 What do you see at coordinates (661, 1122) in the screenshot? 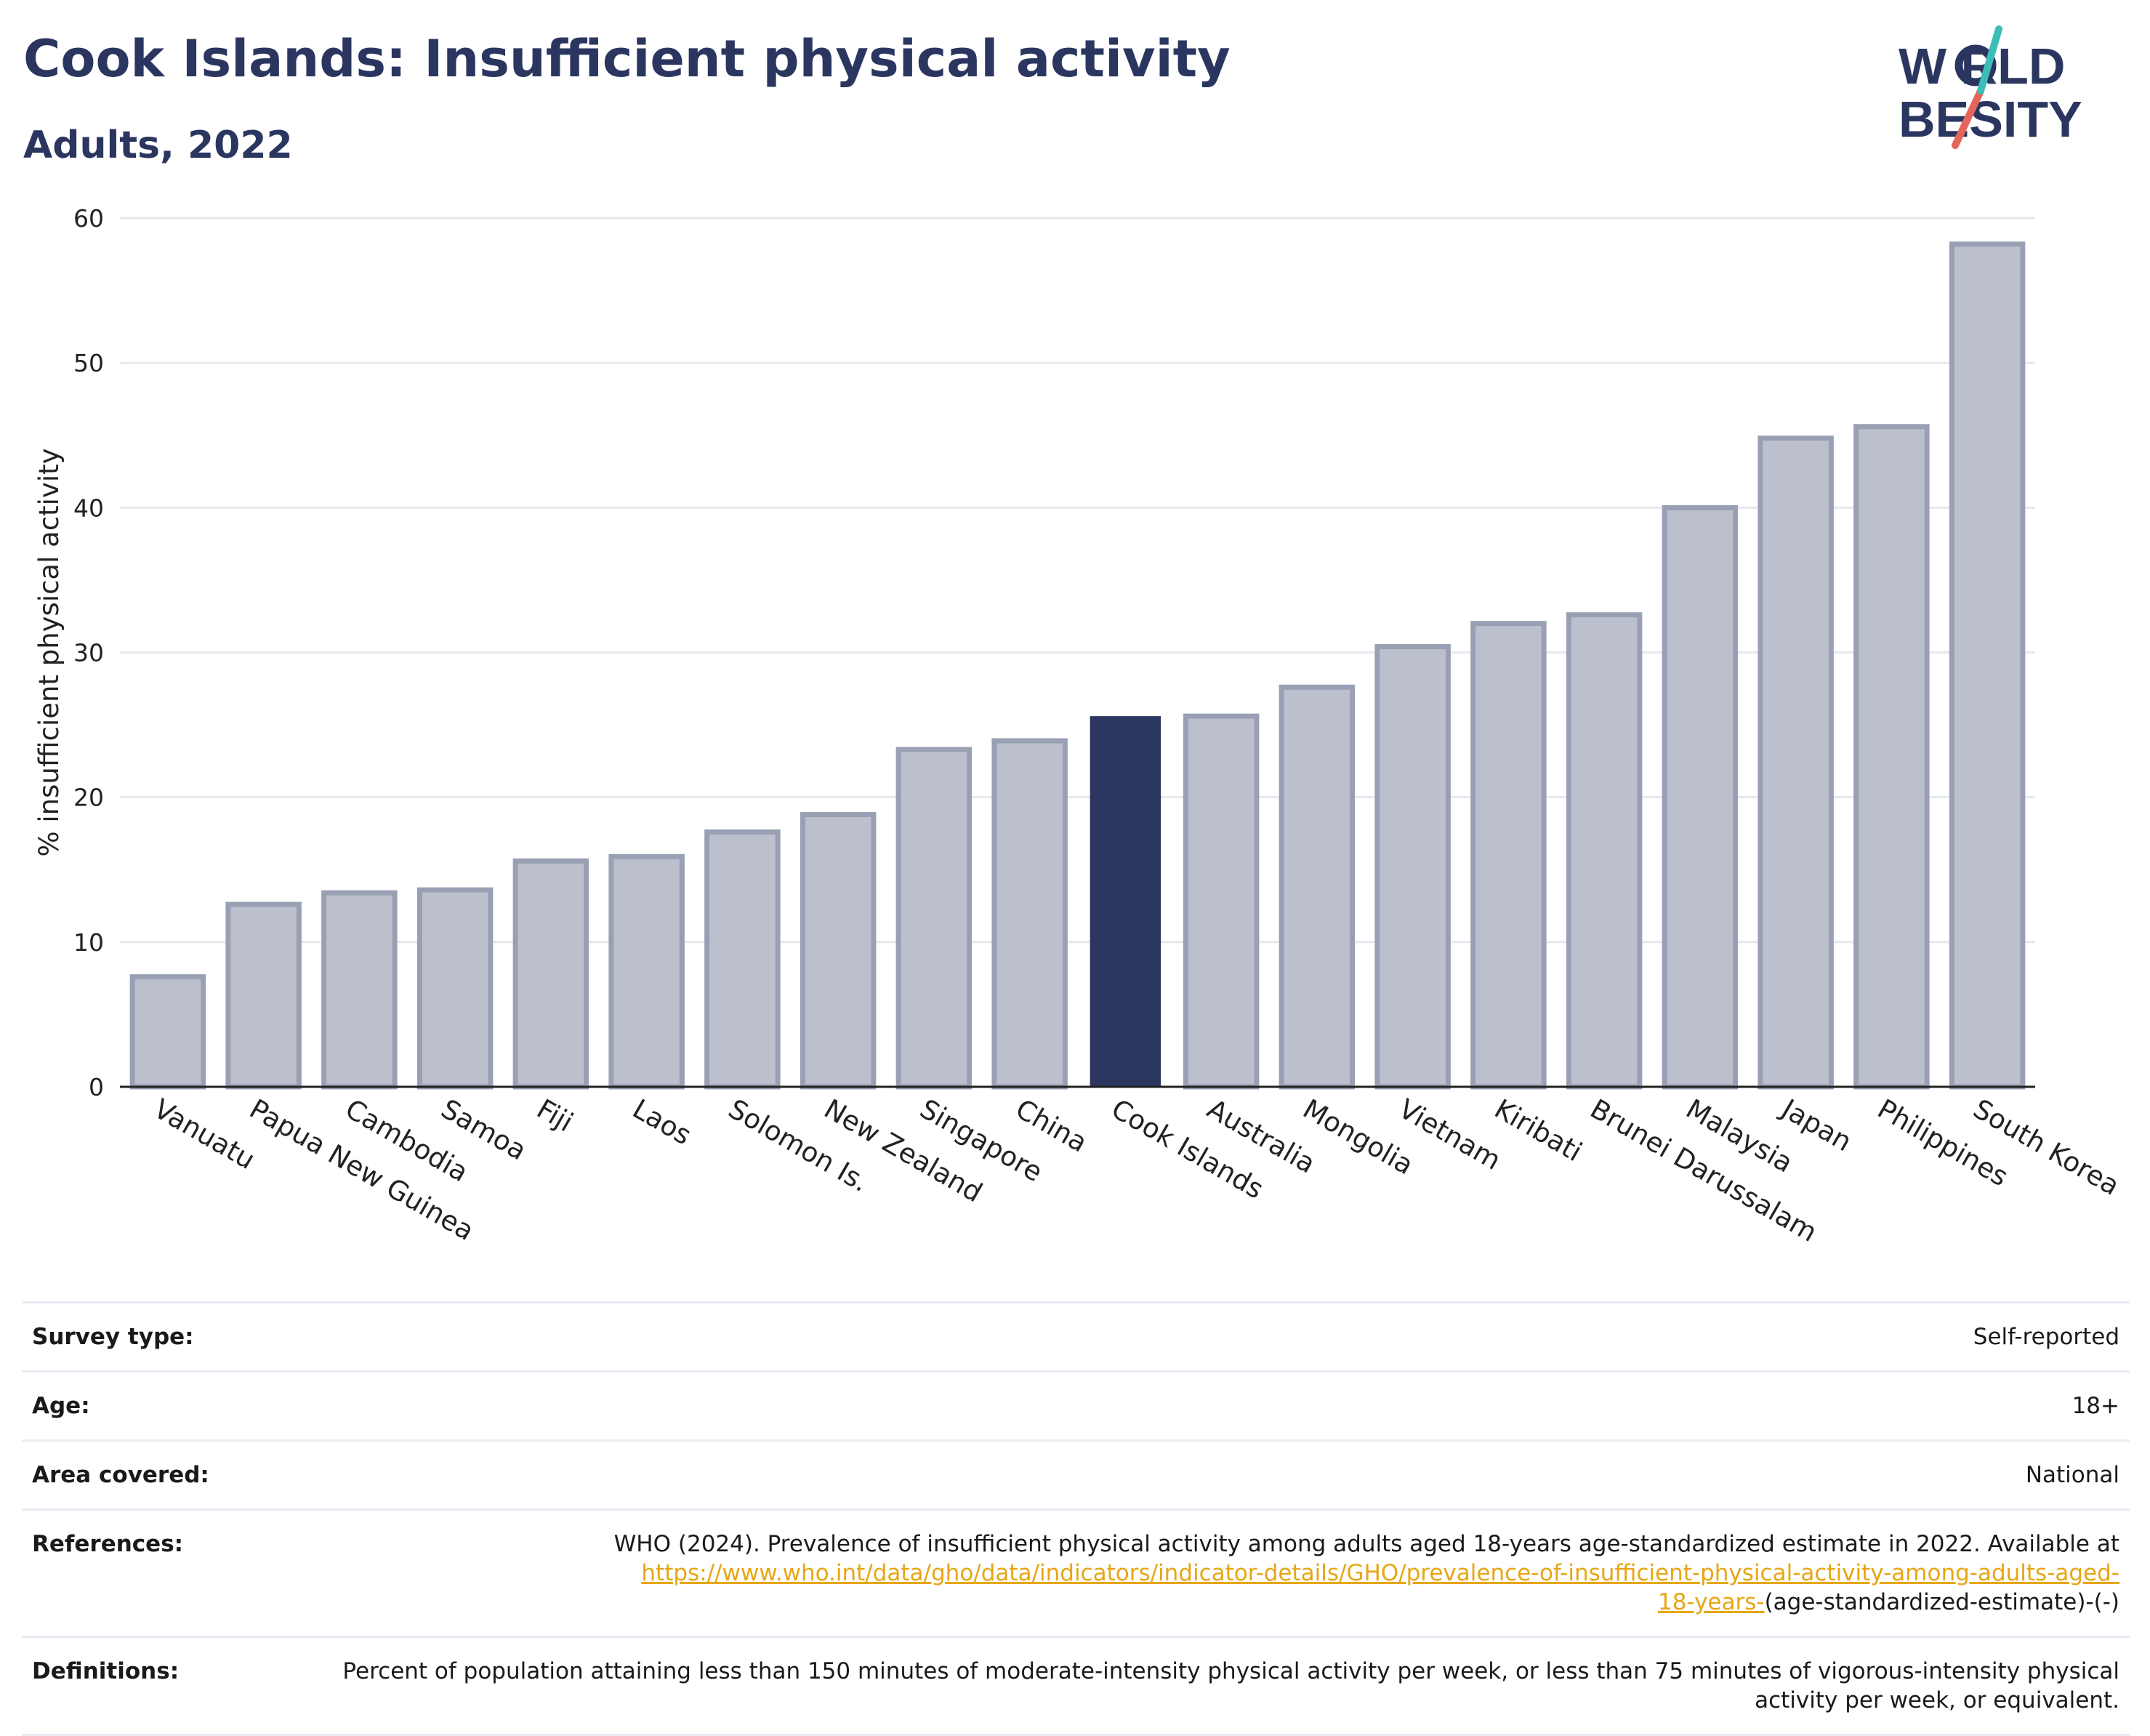
I see `x-tick-label: Laos` at bounding box center [661, 1122].